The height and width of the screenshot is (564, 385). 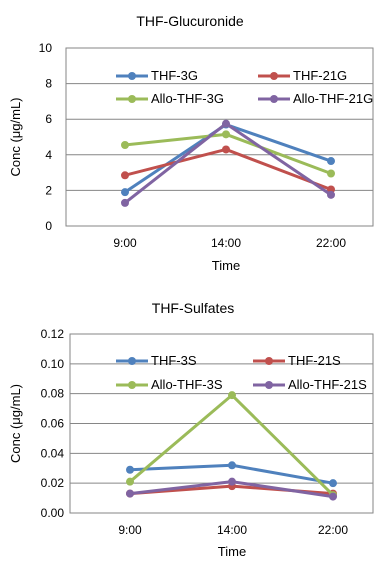 I want to click on y-tick-label: 0.02, so click(x=53, y=483).